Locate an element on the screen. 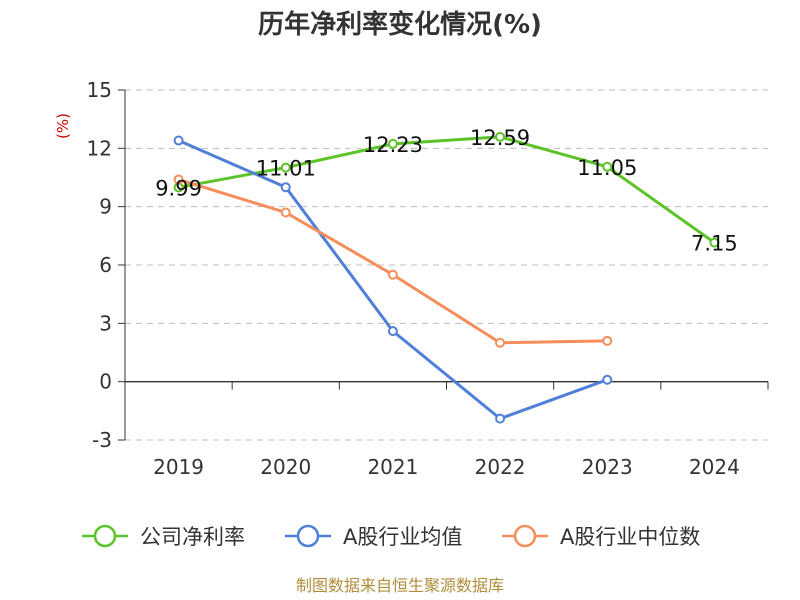  data-label: 12.23 is located at coordinates (393, 145).